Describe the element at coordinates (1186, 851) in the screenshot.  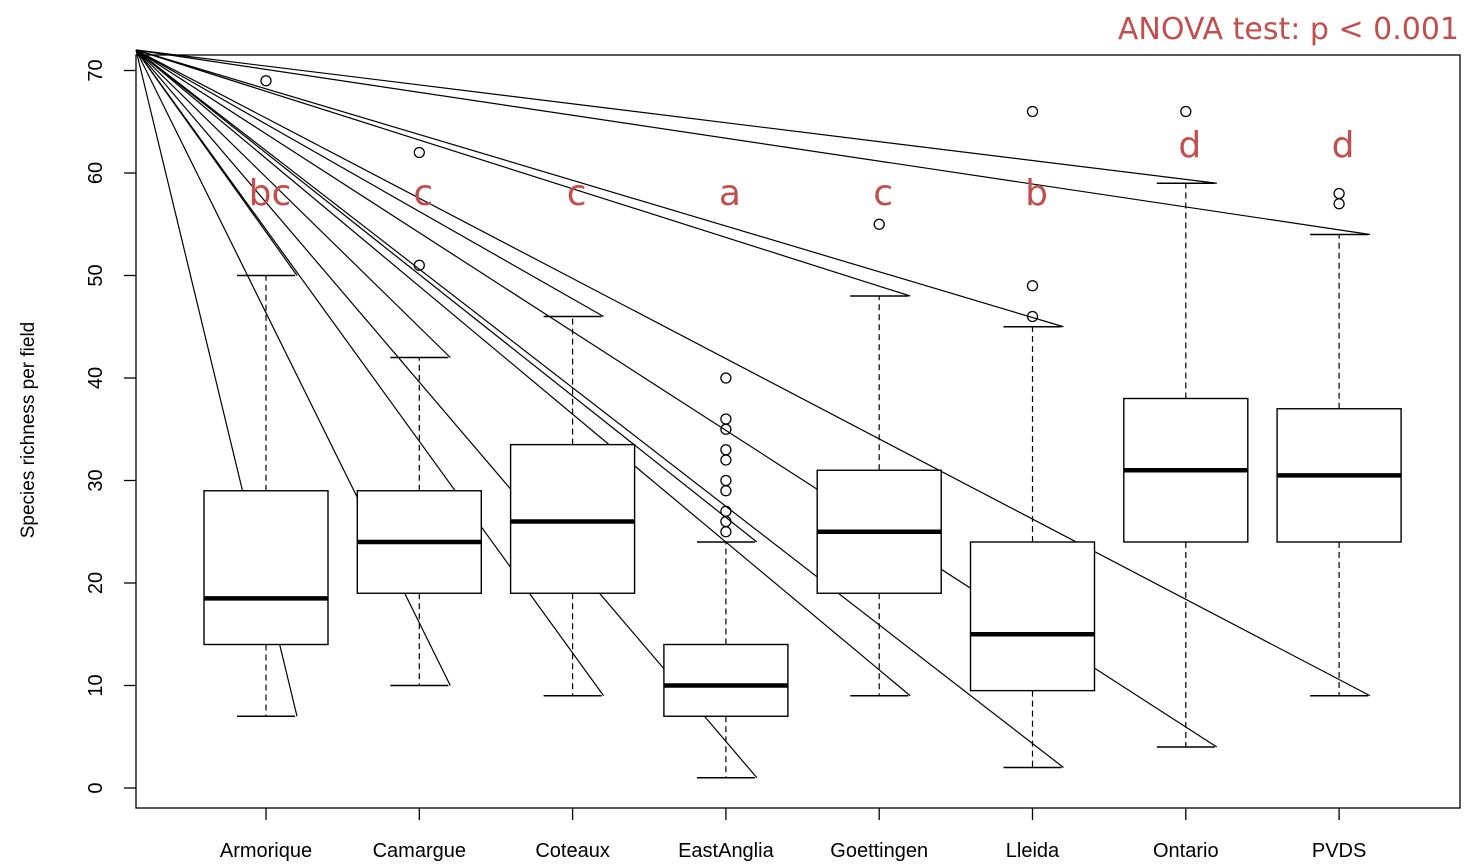
I see `x-tick-label: Ontario` at that location.